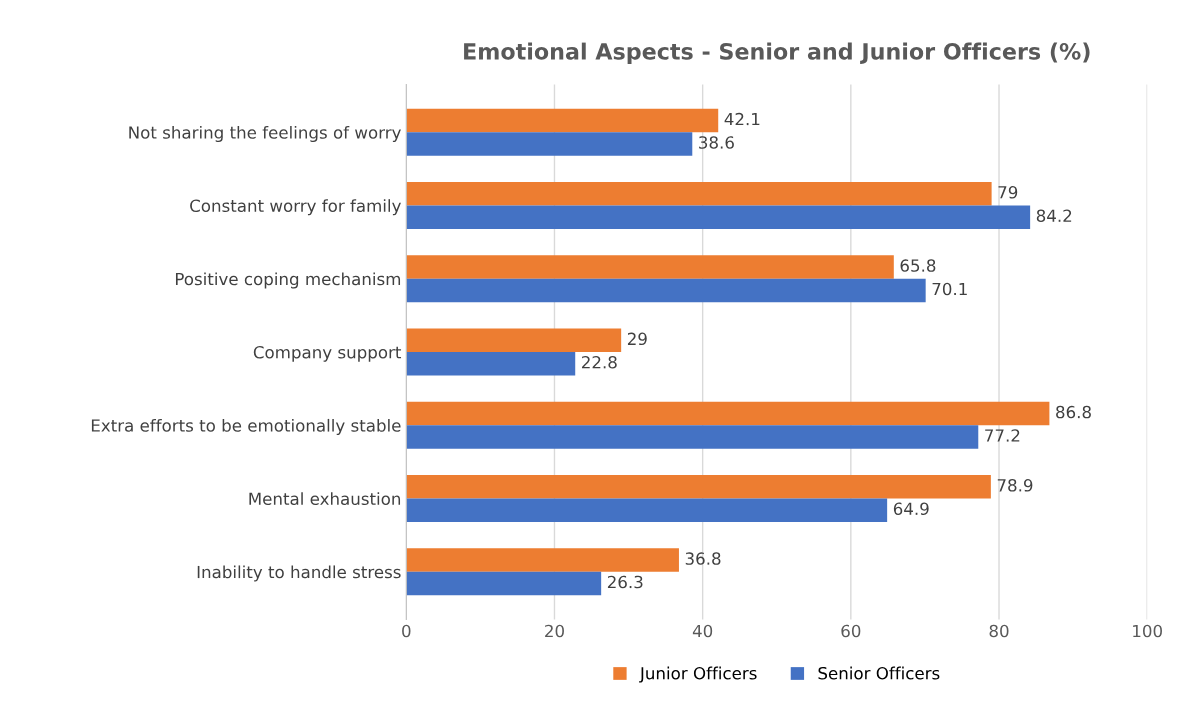 The image size is (1195, 704). What do you see at coordinates (246, 427) in the screenshot?
I see `y-tick-label: Extra efforts to be emotionally stable` at bounding box center [246, 427].